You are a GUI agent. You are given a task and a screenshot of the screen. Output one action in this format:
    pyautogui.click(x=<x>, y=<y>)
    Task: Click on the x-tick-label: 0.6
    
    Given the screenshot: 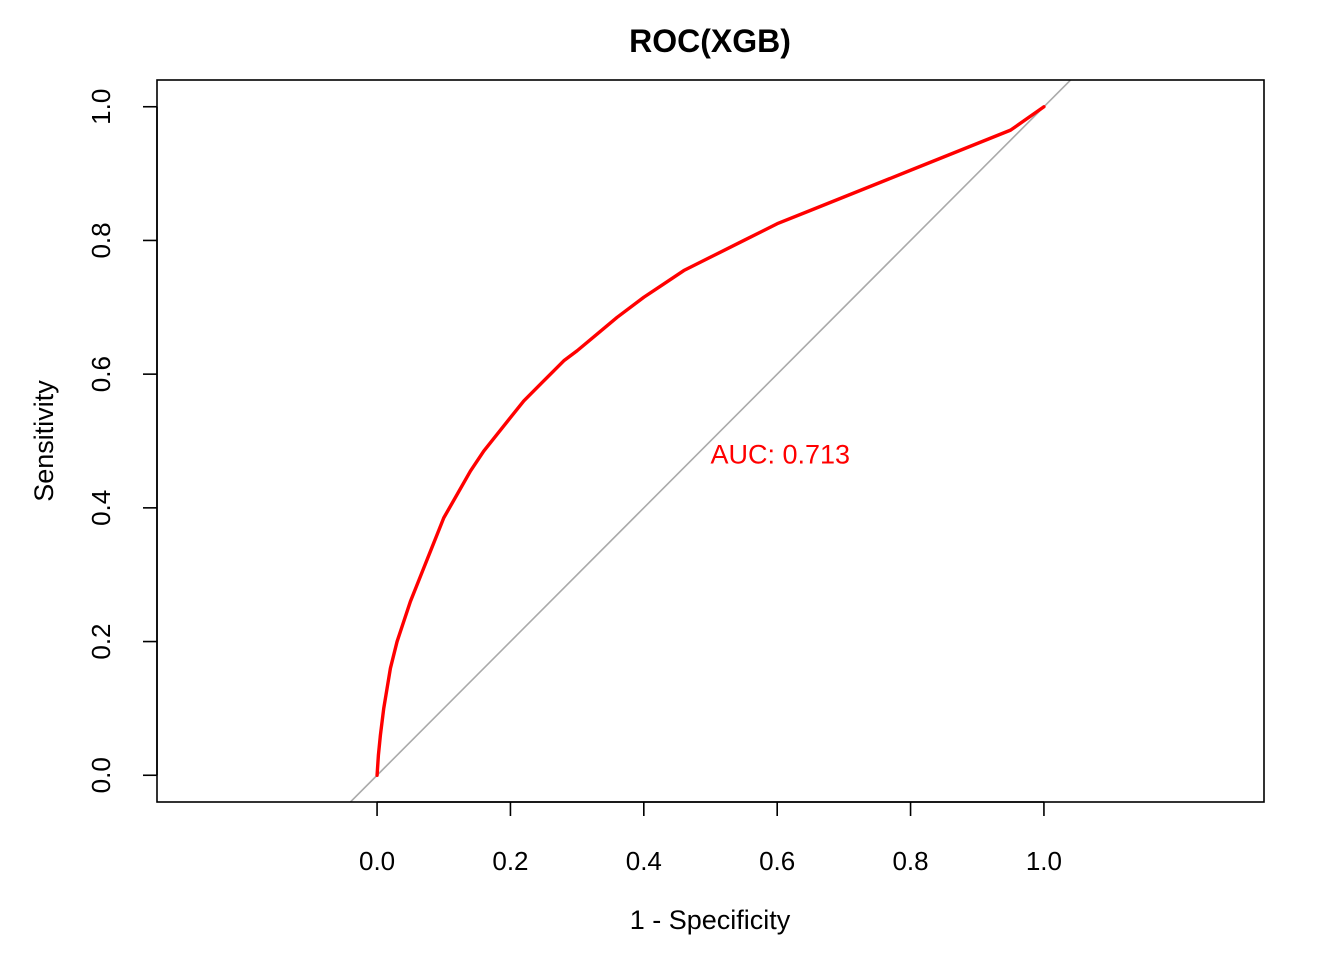 What is the action you would take?
    pyautogui.click(x=777, y=861)
    